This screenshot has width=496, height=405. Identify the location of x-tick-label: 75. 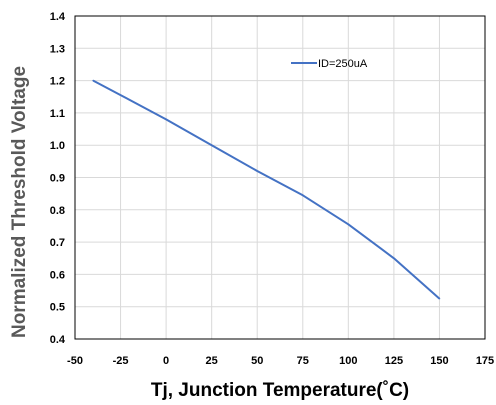
(303, 361).